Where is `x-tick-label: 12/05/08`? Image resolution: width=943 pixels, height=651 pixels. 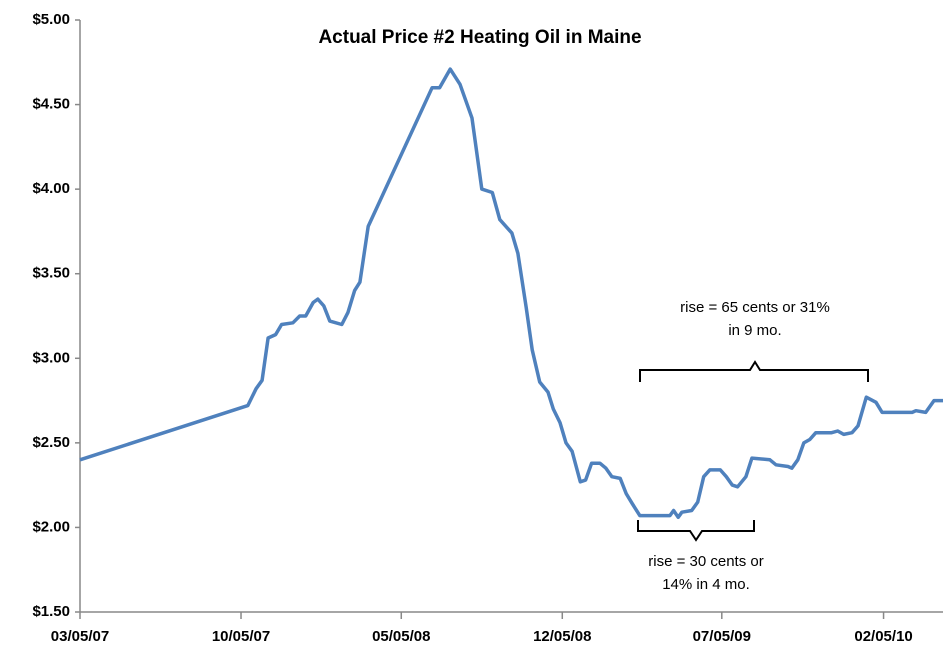
x-tick-label: 12/05/08 is located at coordinates (562, 636).